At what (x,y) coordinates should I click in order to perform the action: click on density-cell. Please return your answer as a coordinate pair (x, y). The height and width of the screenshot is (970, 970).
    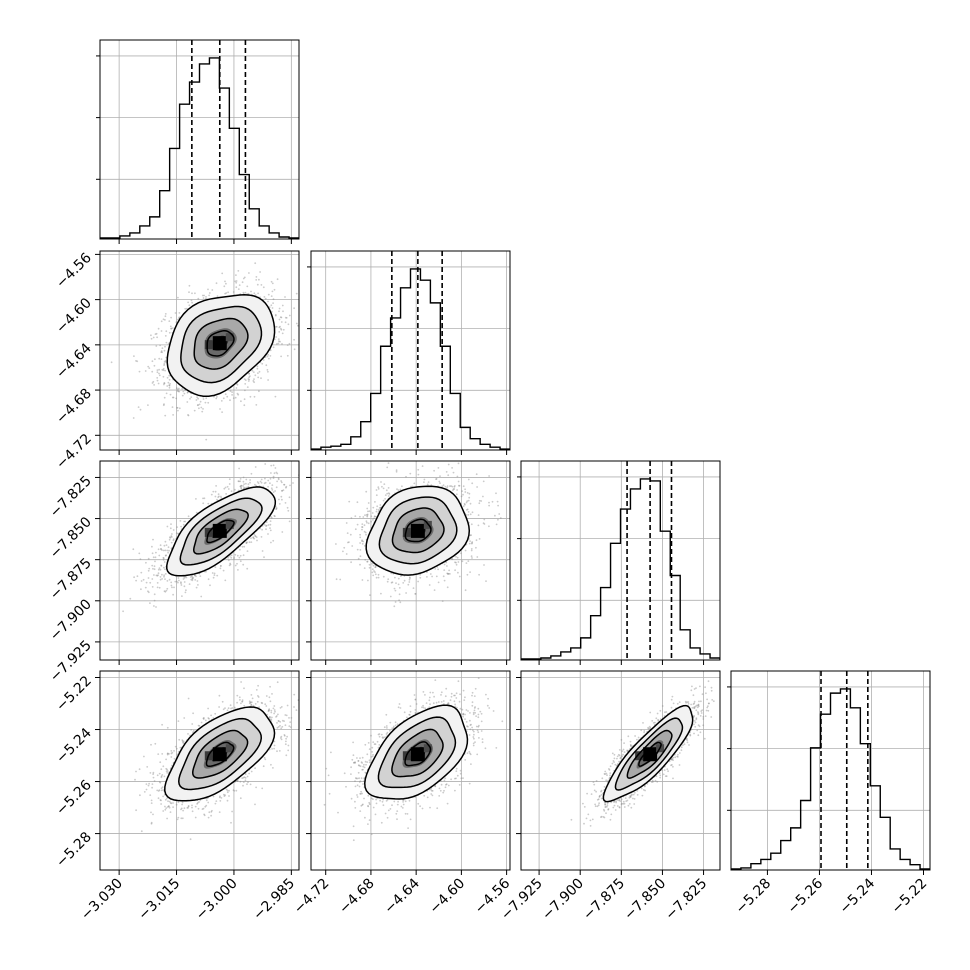
    Looking at the image, I should click on (229, 524).